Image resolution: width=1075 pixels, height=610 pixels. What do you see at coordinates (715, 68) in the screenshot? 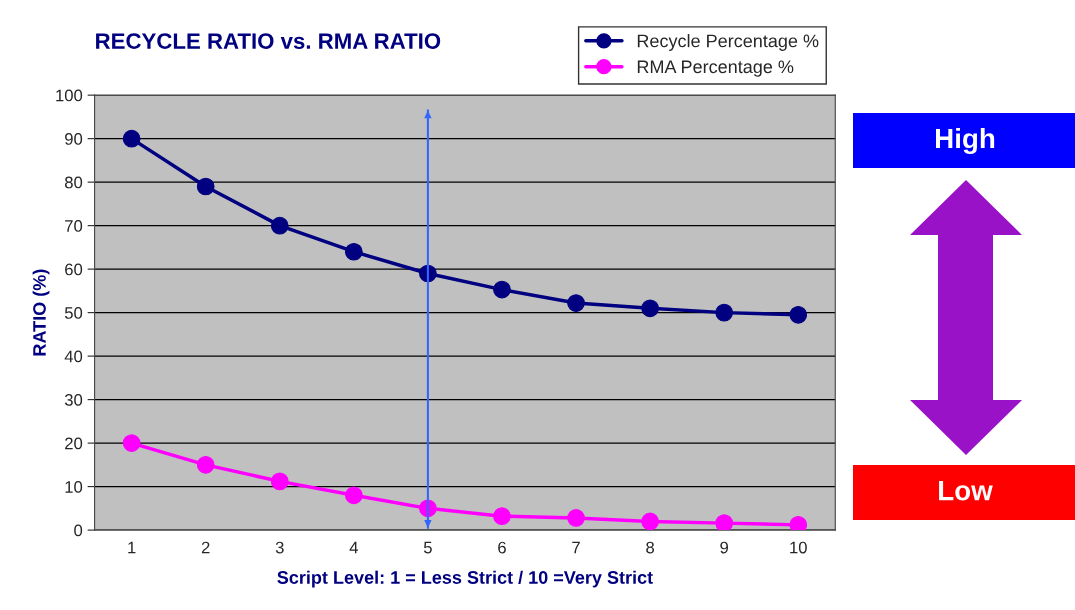
I see `legend-label: RMA Percentage %` at bounding box center [715, 68].